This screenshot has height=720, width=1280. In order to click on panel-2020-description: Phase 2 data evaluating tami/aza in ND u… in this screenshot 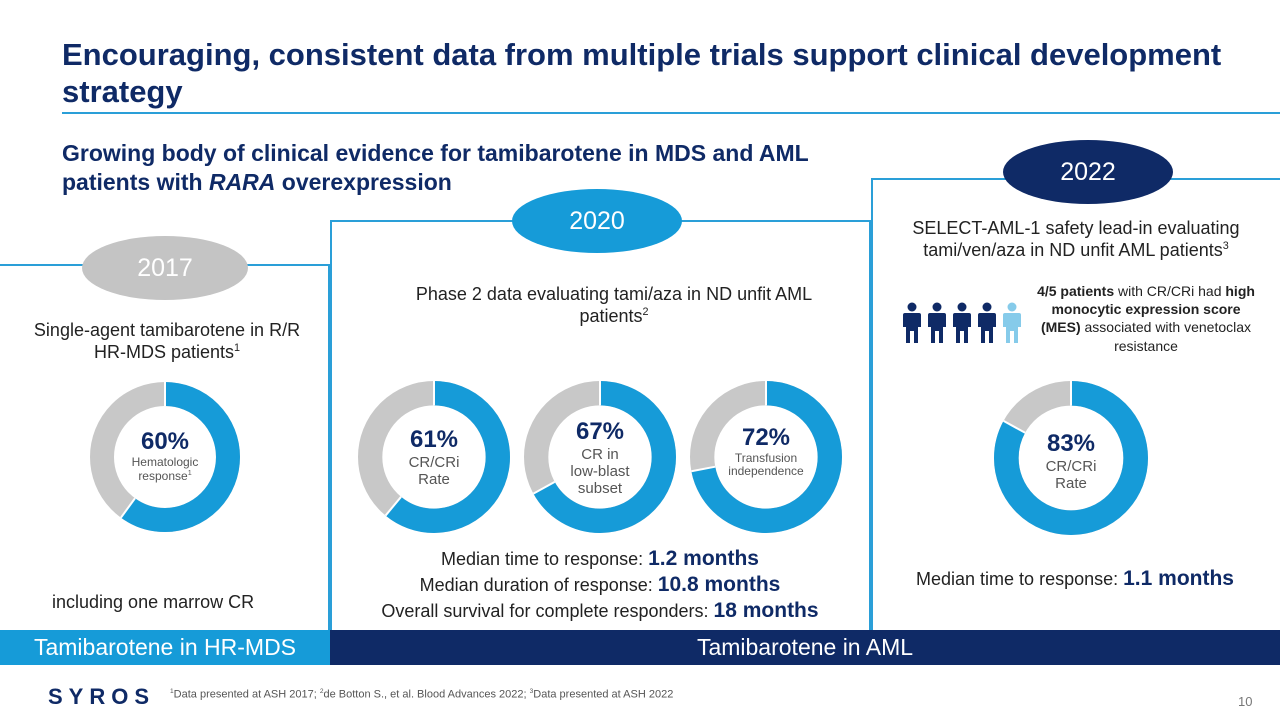, I will do `click(614, 305)`.